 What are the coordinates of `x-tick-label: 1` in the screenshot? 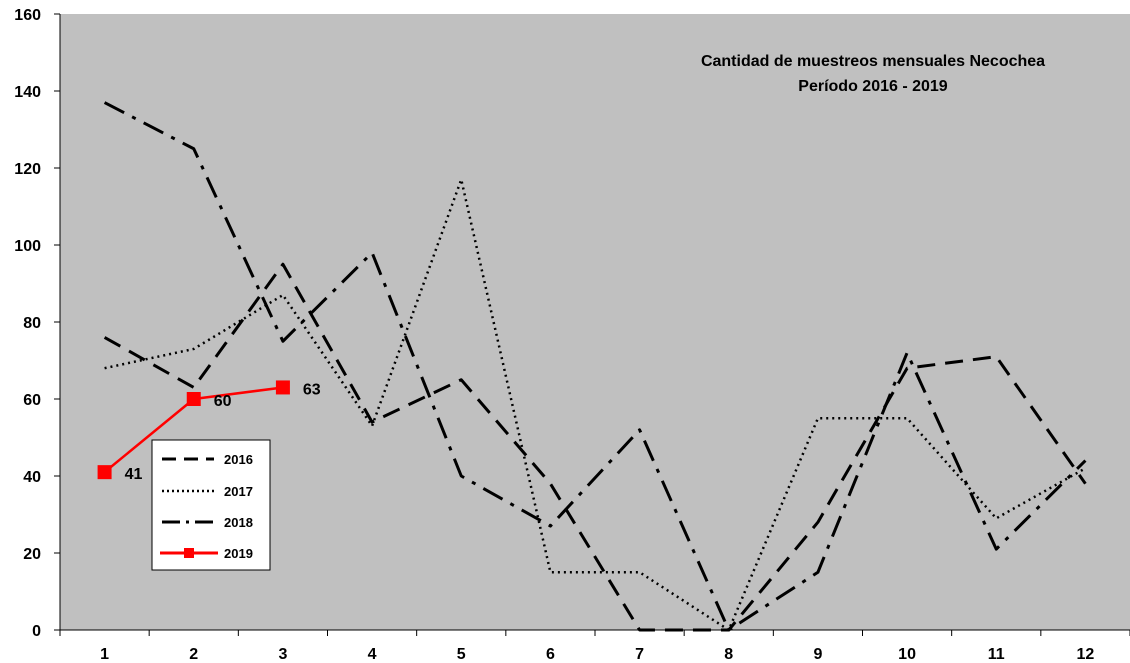 It's located at (104, 654).